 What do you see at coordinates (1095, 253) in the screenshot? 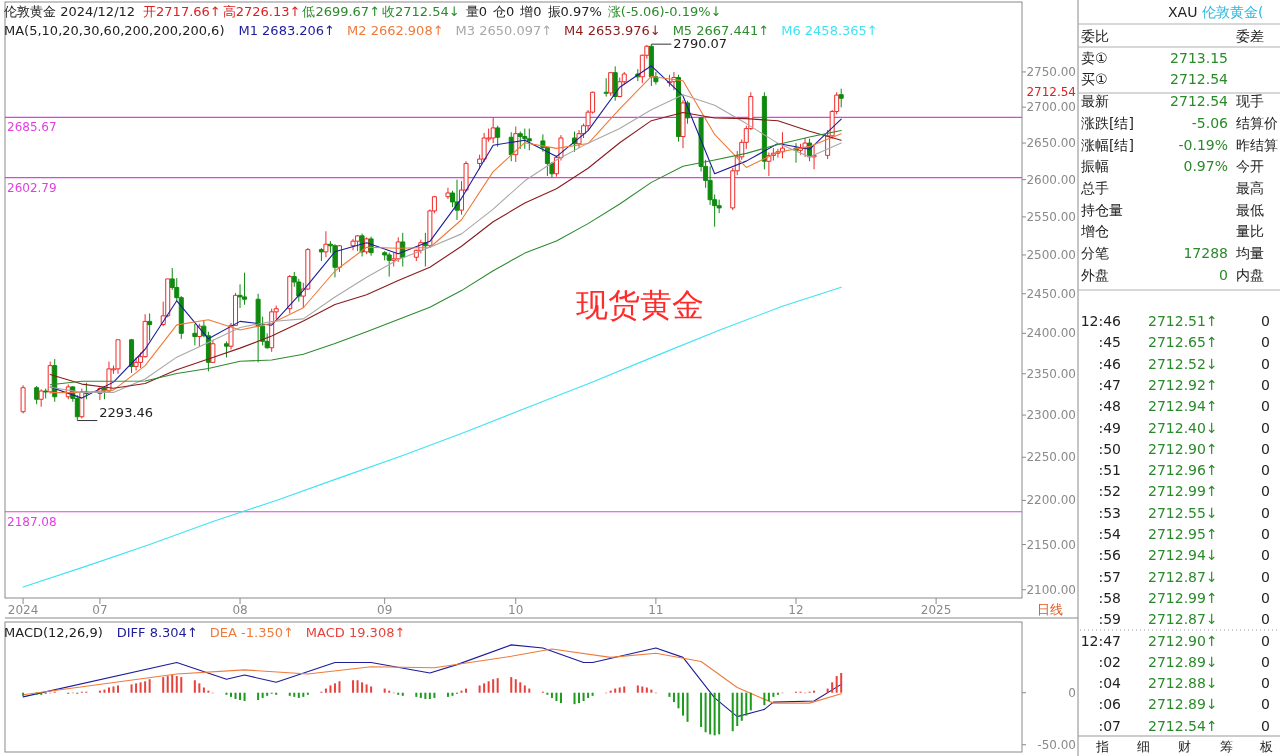
I see `text: 分笔` at bounding box center [1095, 253].